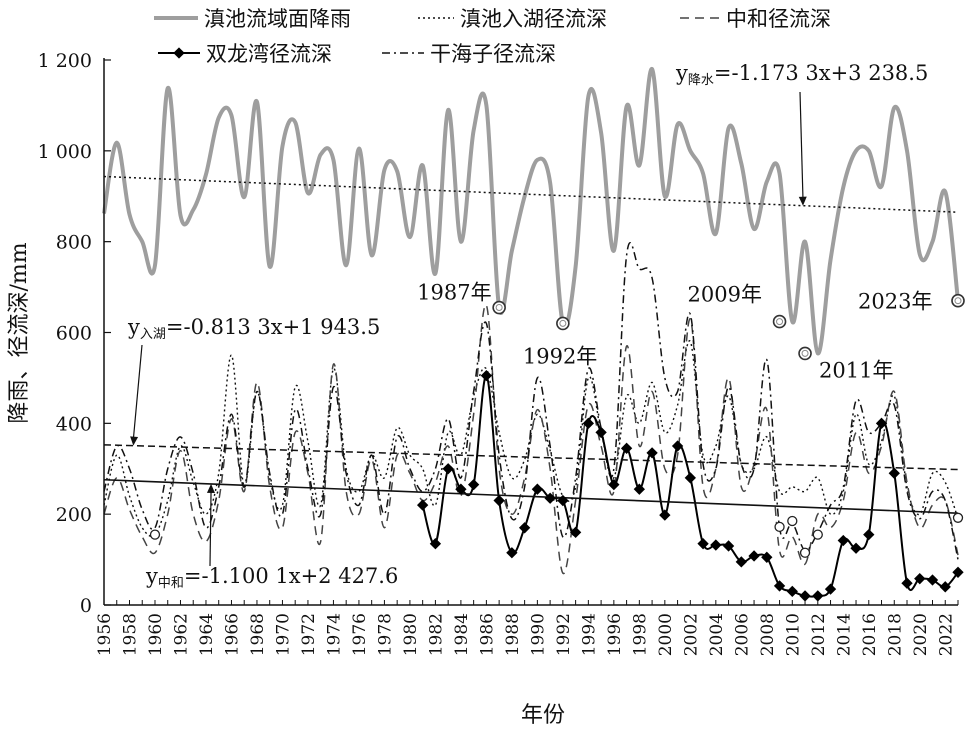 The height and width of the screenshot is (733, 965). What do you see at coordinates (462, 634) in the screenshot?
I see `x-tick-label: 1984` at bounding box center [462, 634].